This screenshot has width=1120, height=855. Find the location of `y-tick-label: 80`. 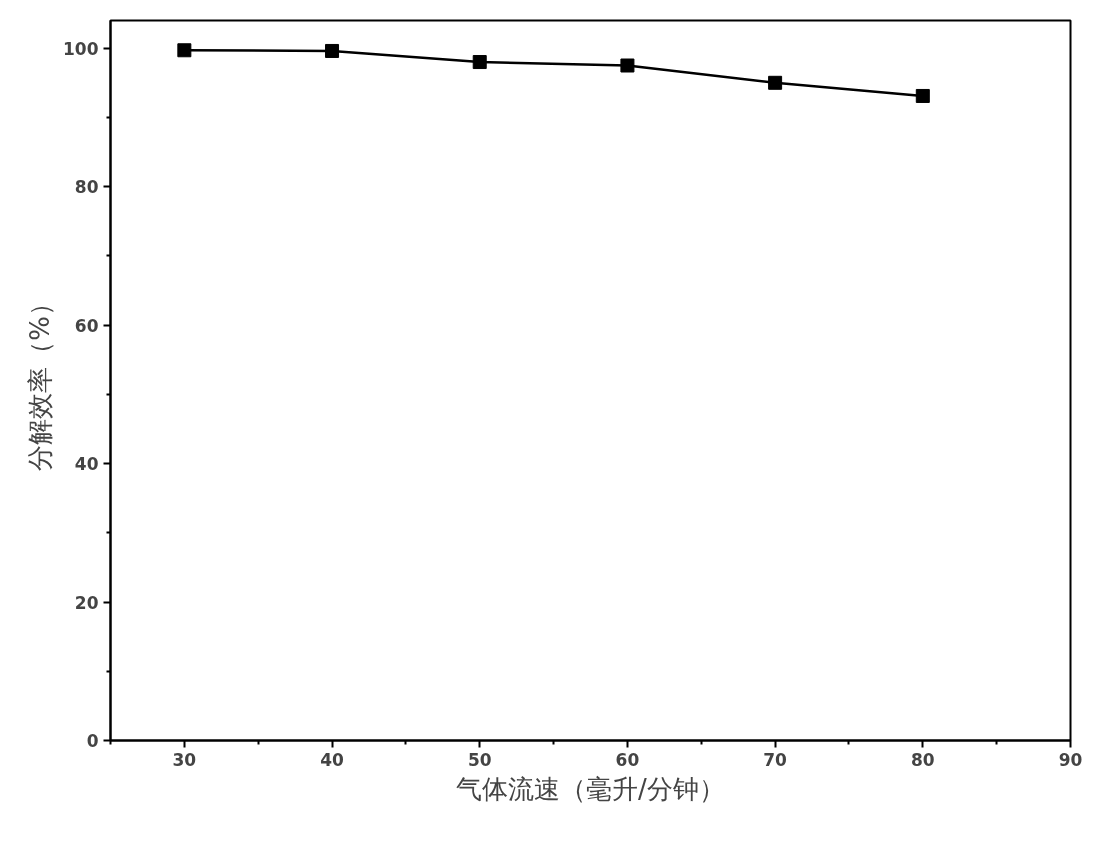

y-tick-label: 80 is located at coordinates (86, 187).